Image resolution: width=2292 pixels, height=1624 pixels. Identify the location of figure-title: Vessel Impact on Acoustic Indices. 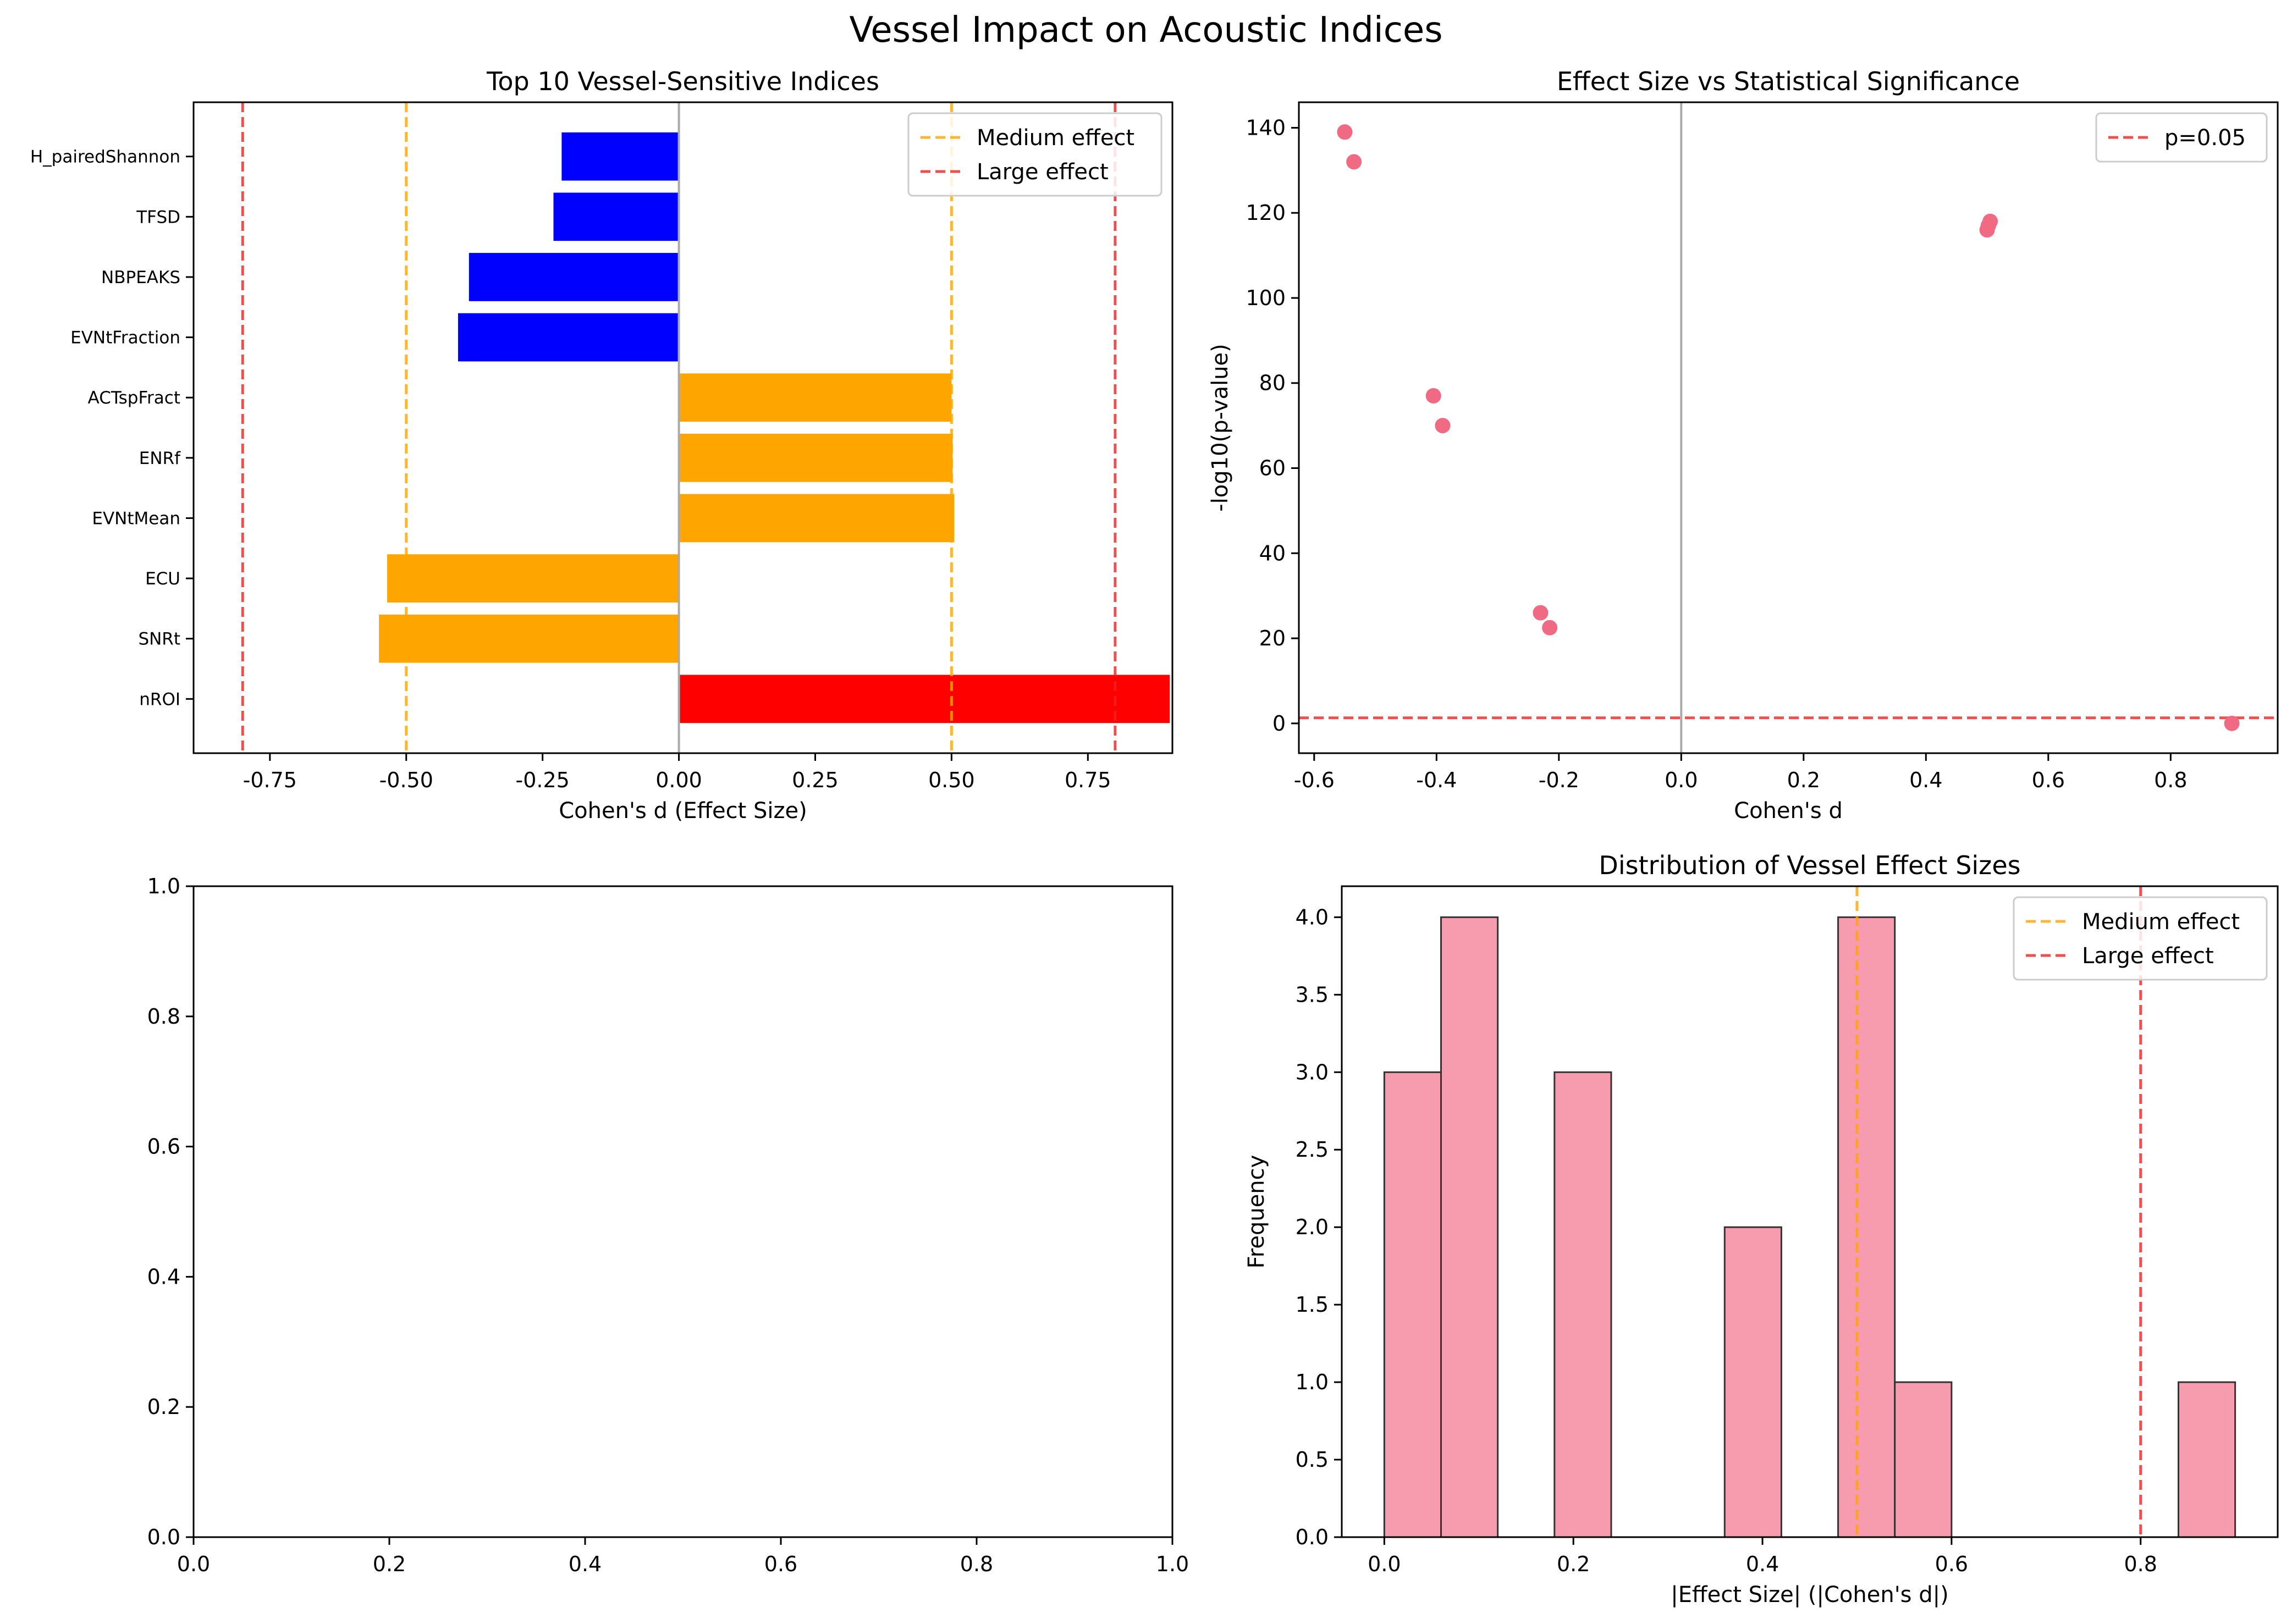
(1145, 30).